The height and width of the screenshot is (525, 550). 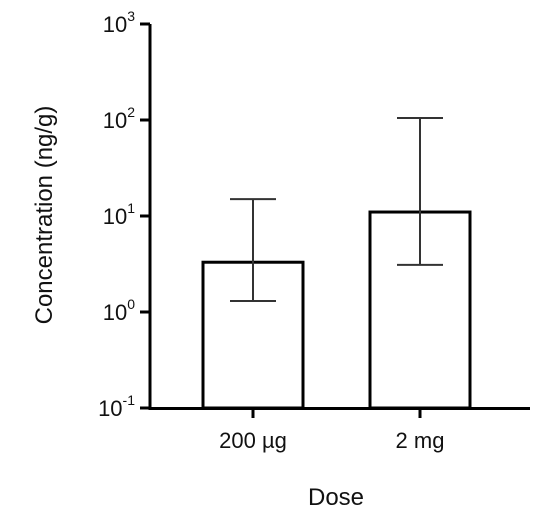 I want to click on y-tick-label: 10⁰, so click(x=119, y=310).